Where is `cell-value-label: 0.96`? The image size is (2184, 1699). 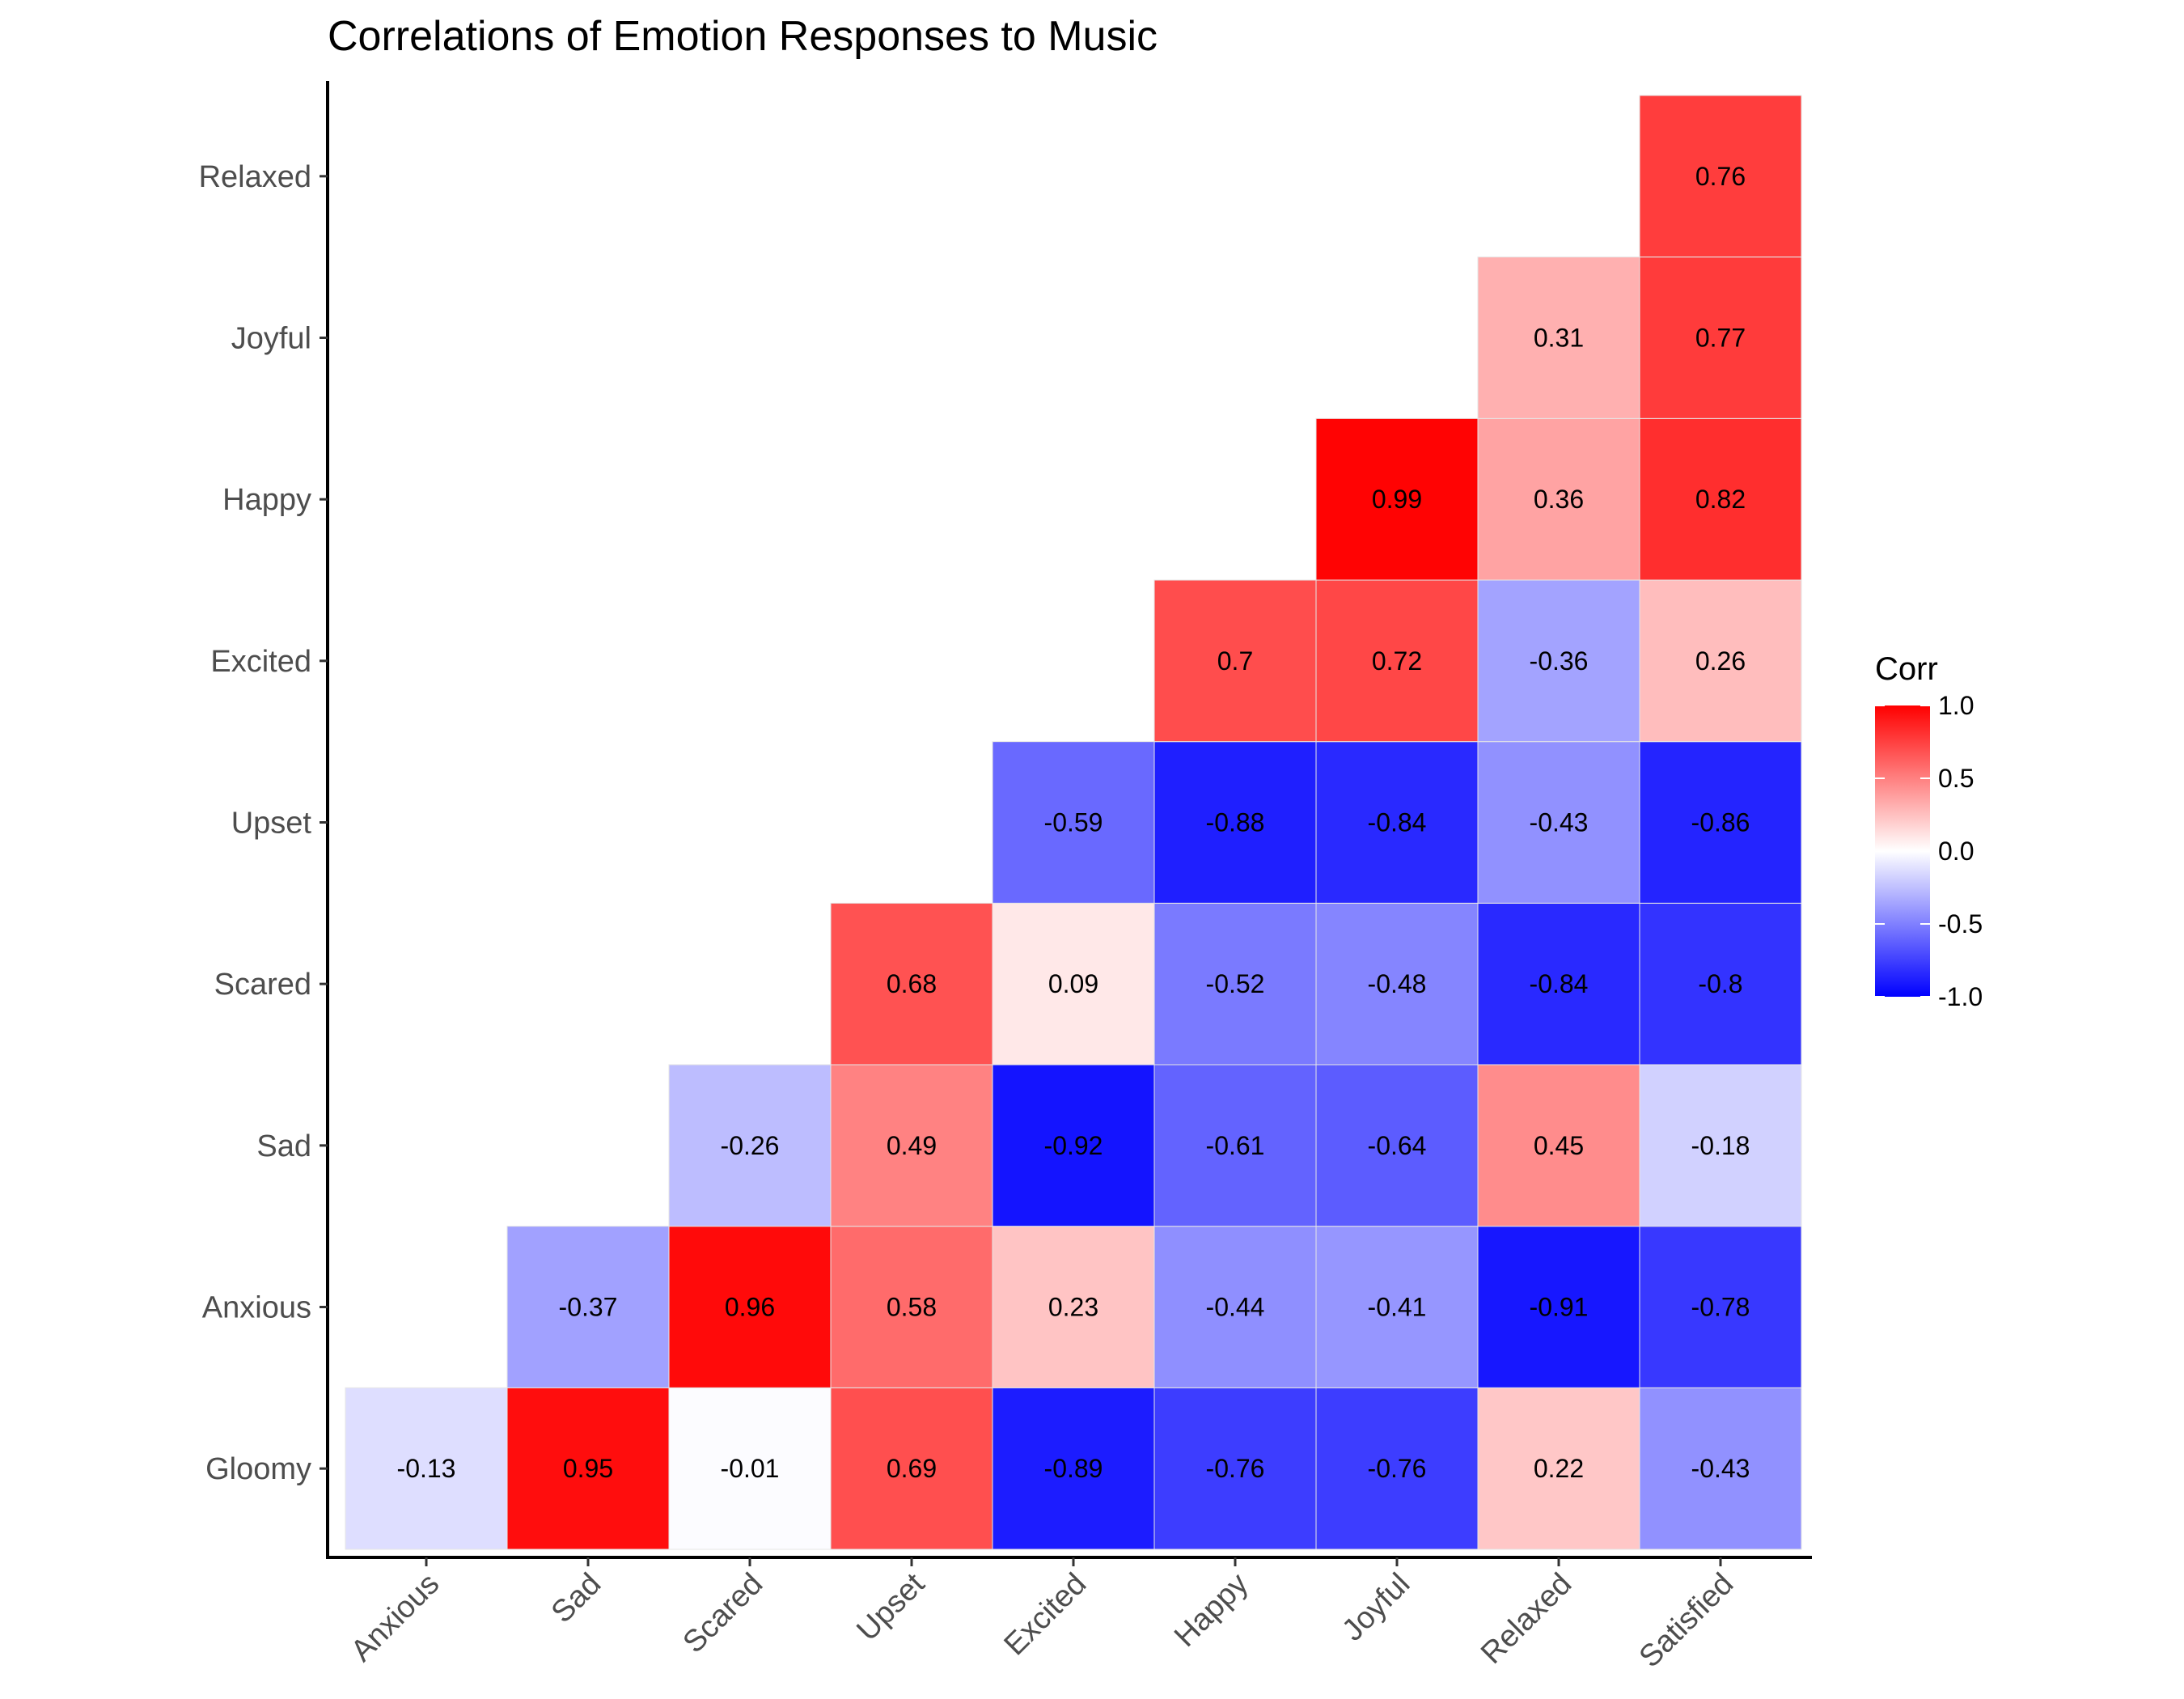
cell-value-label: 0.96 is located at coordinates (750, 1307).